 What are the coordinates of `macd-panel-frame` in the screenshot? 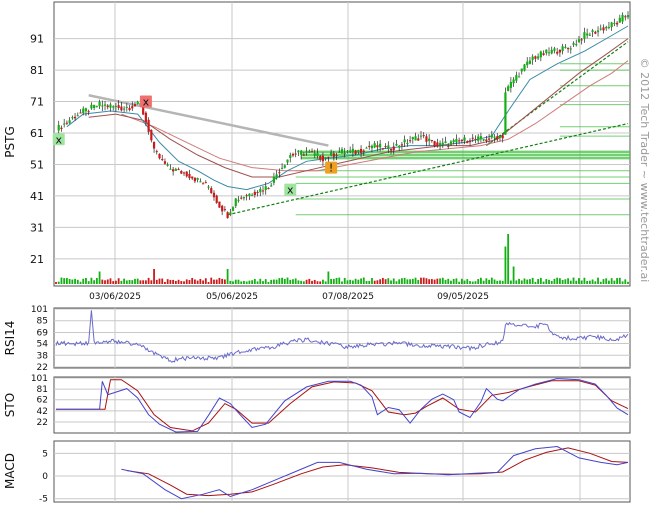 It's located at (342, 471).